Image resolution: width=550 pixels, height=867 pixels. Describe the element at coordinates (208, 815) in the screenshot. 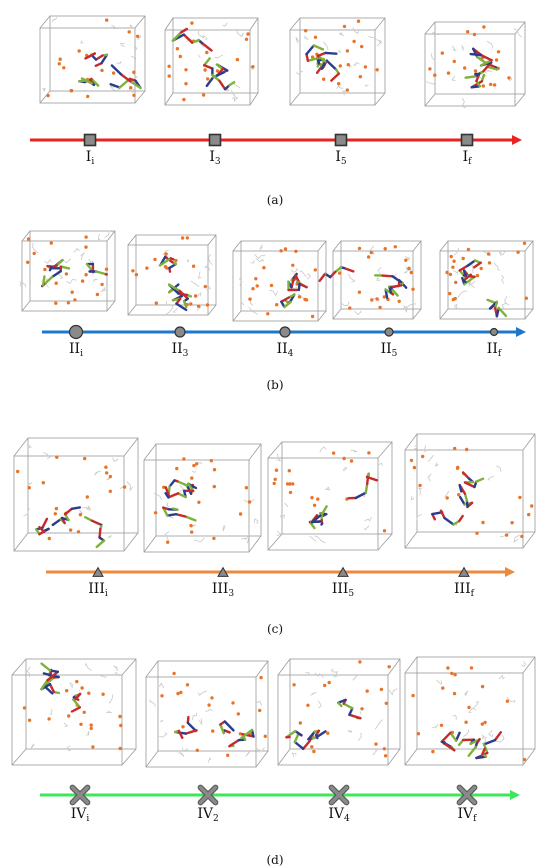

I see `stage-label: IV2` at that location.